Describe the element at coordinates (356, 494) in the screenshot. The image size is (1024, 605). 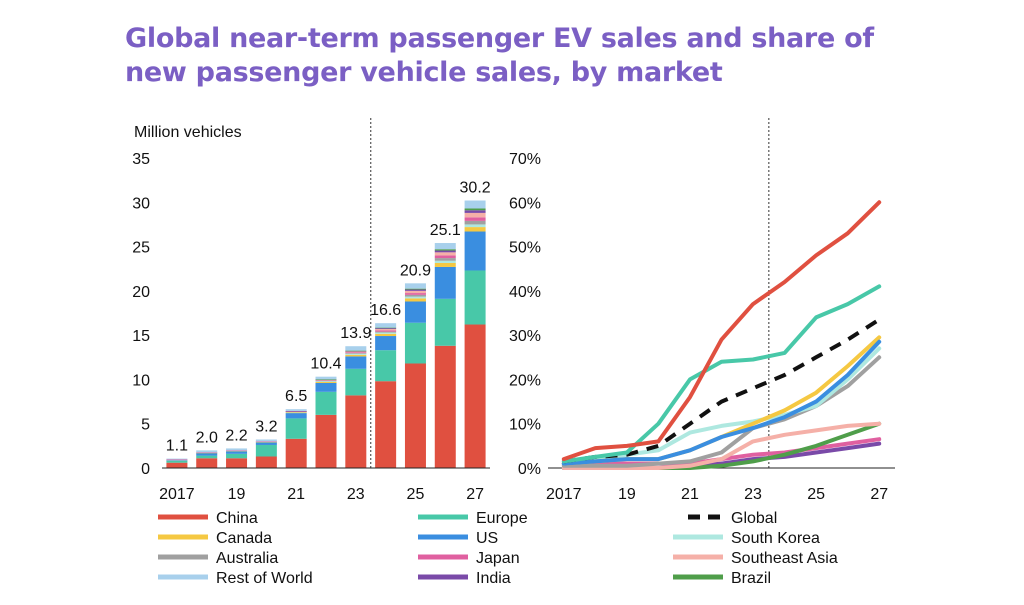
I see `x-tick-label: 23` at that location.